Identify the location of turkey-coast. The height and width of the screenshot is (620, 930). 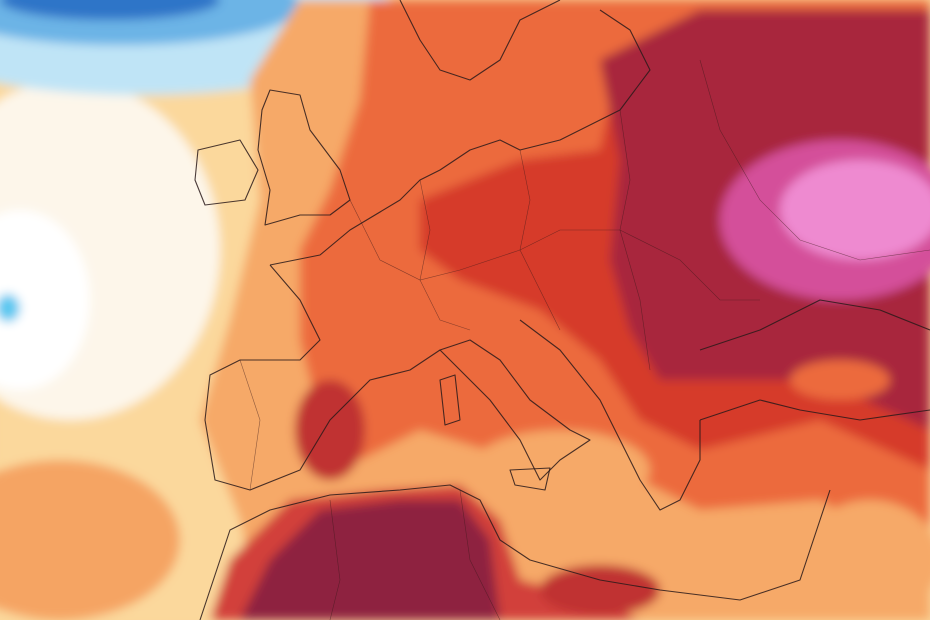
(814, 410).